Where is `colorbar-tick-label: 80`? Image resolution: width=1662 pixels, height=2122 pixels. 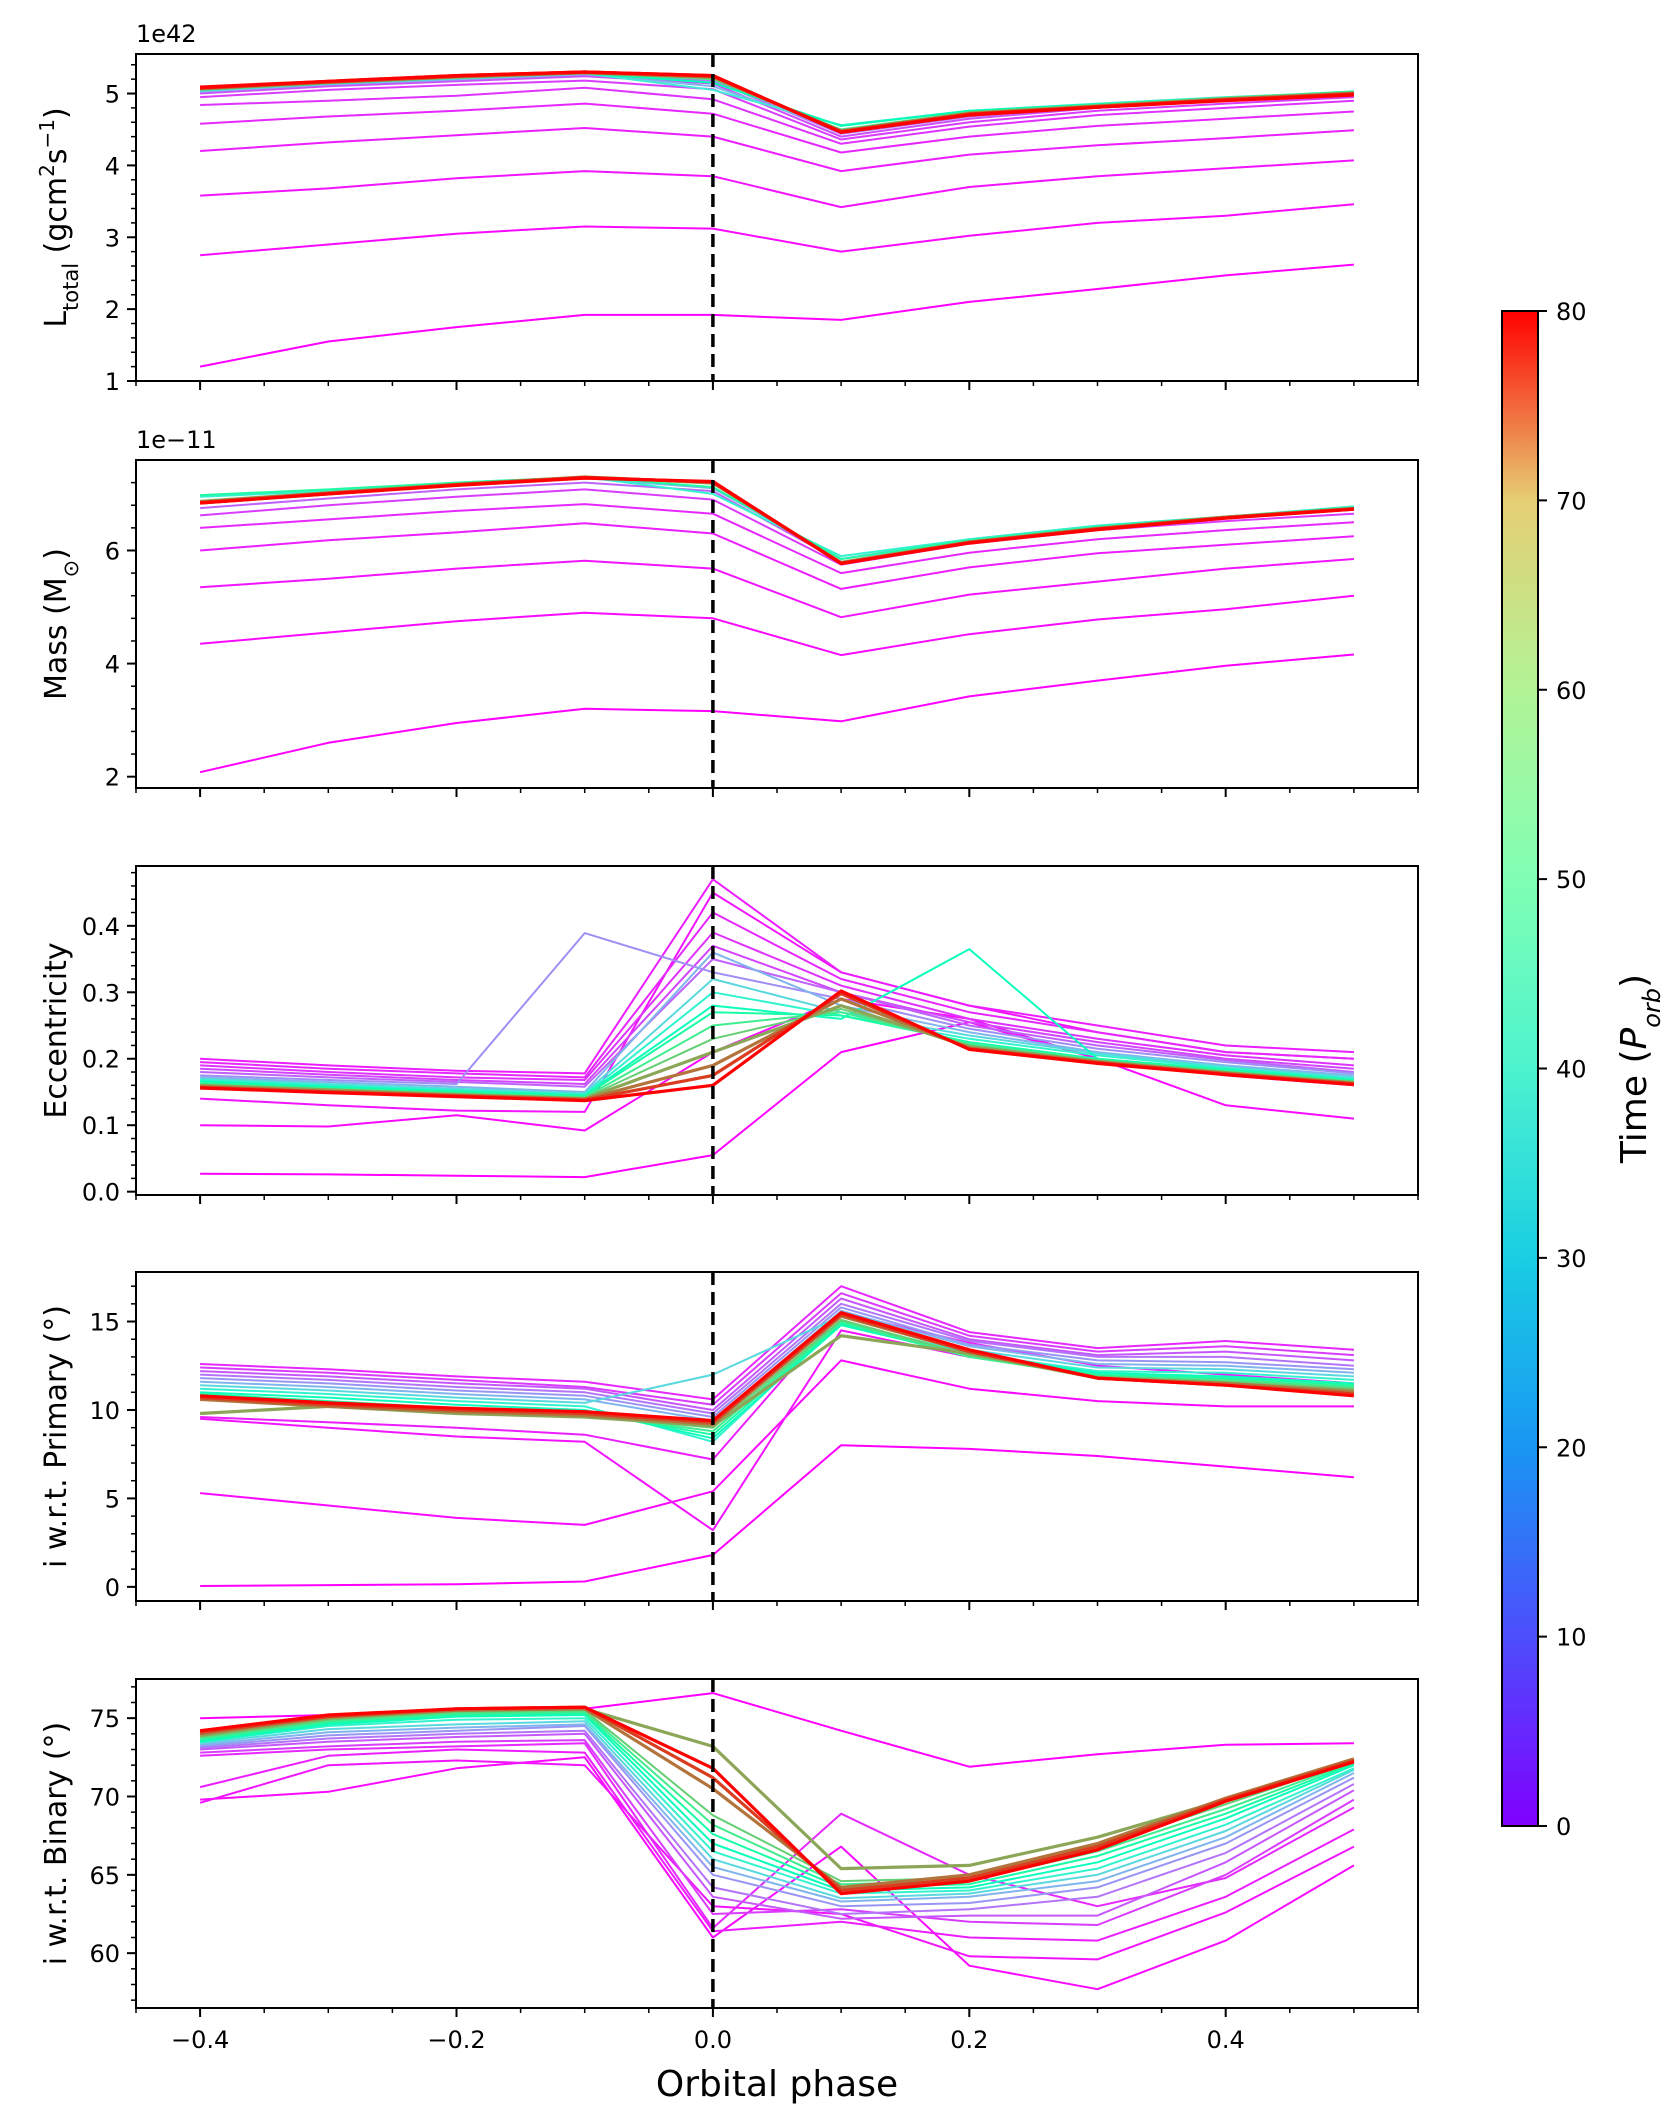 colorbar-tick-label: 80 is located at coordinates (1571, 312).